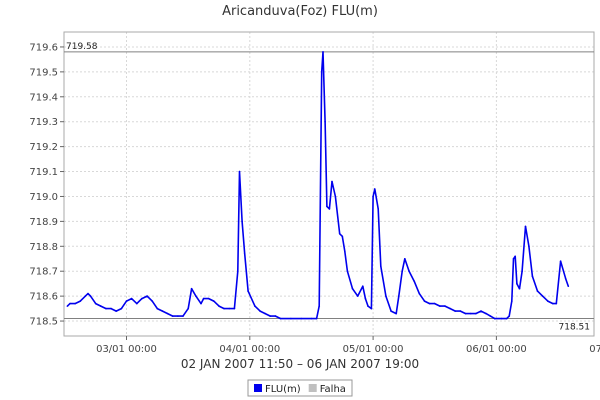 The height and width of the screenshot is (400, 600). Describe the element at coordinates (43, 297) in the screenshot. I see `y-tick-label: 718.6` at that location.